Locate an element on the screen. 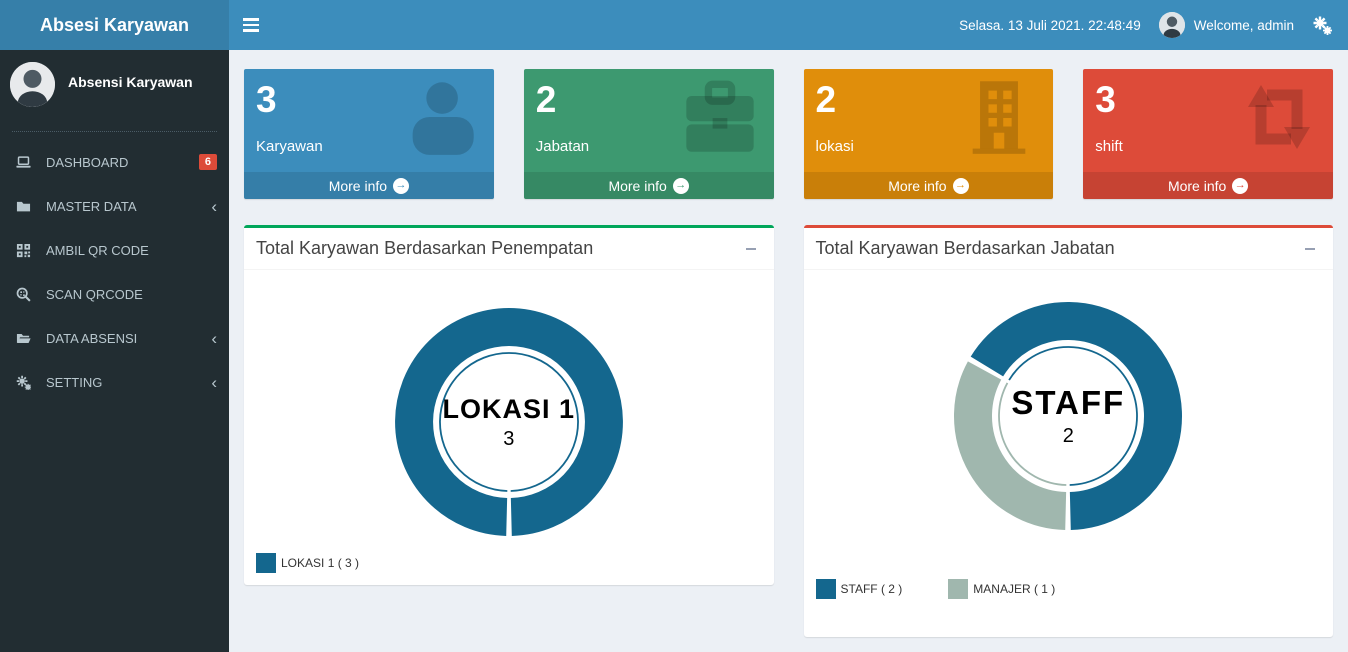 The width and height of the screenshot is (1348, 652). folder-icon is located at coordinates (27, 206).